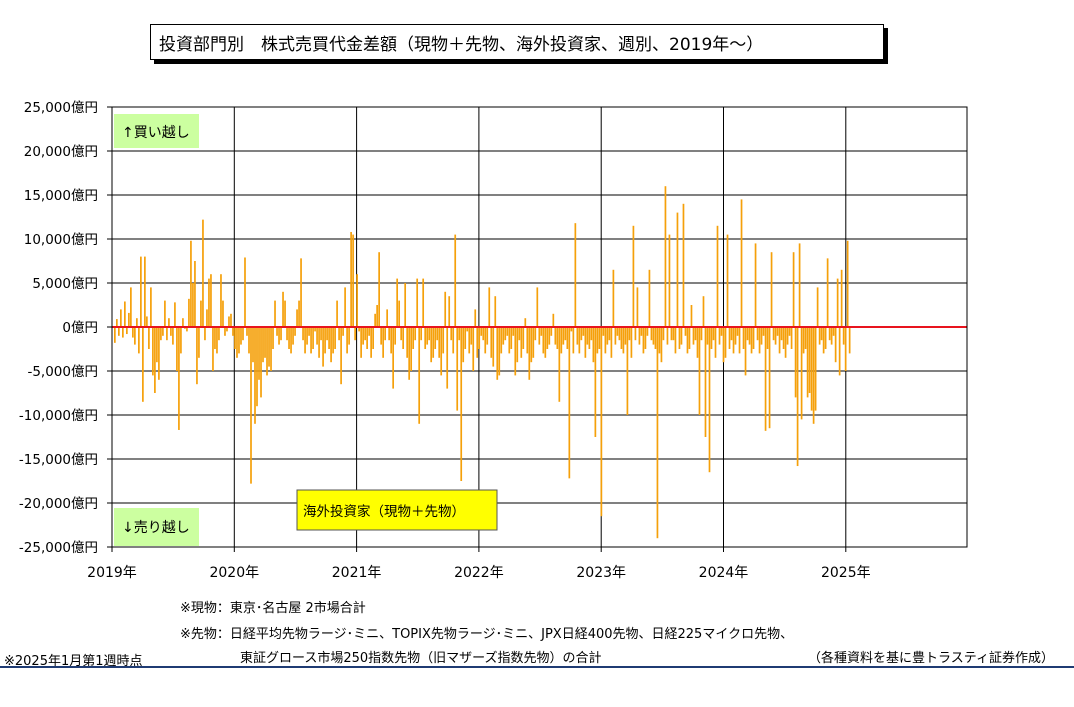 The height and width of the screenshot is (707, 1074). Describe the element at coordinates (58, 460) in the screenshot. I see `y-tick-label: -15,000億円` at that location.